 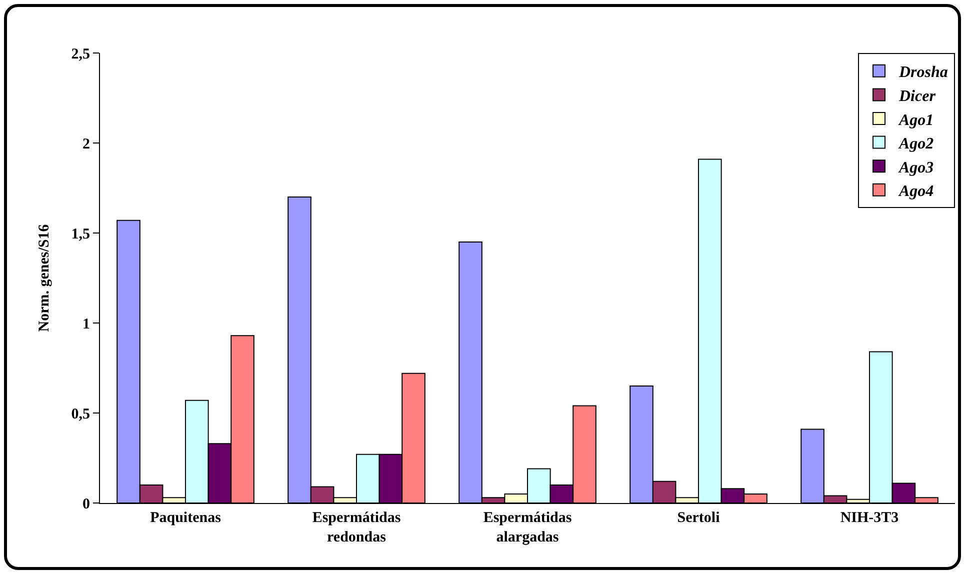 I want to click on legend-label: Ago1, so click(x=916, y=120).